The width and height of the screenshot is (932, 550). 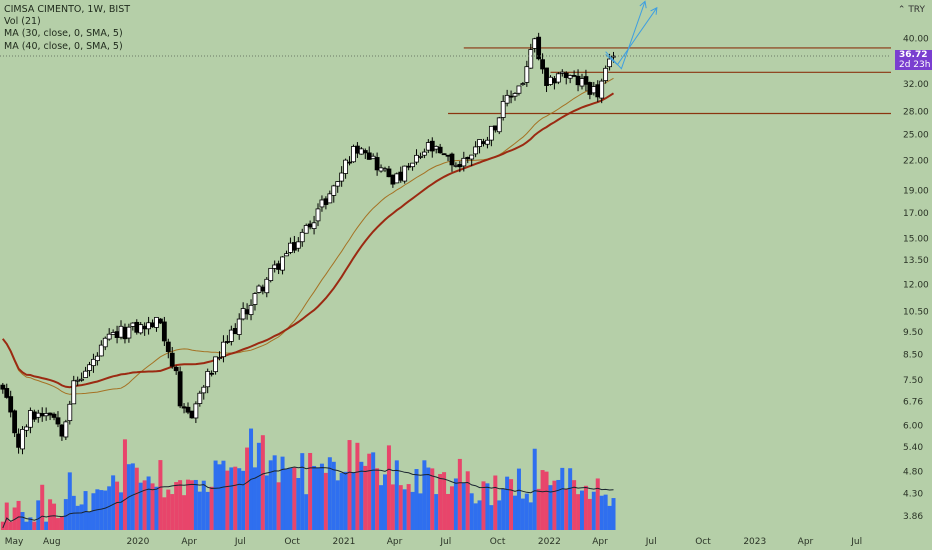 I want to click on ma40-indicator-label: MA (40, close, 0, SMA, 5), so click(x=63, y=46).